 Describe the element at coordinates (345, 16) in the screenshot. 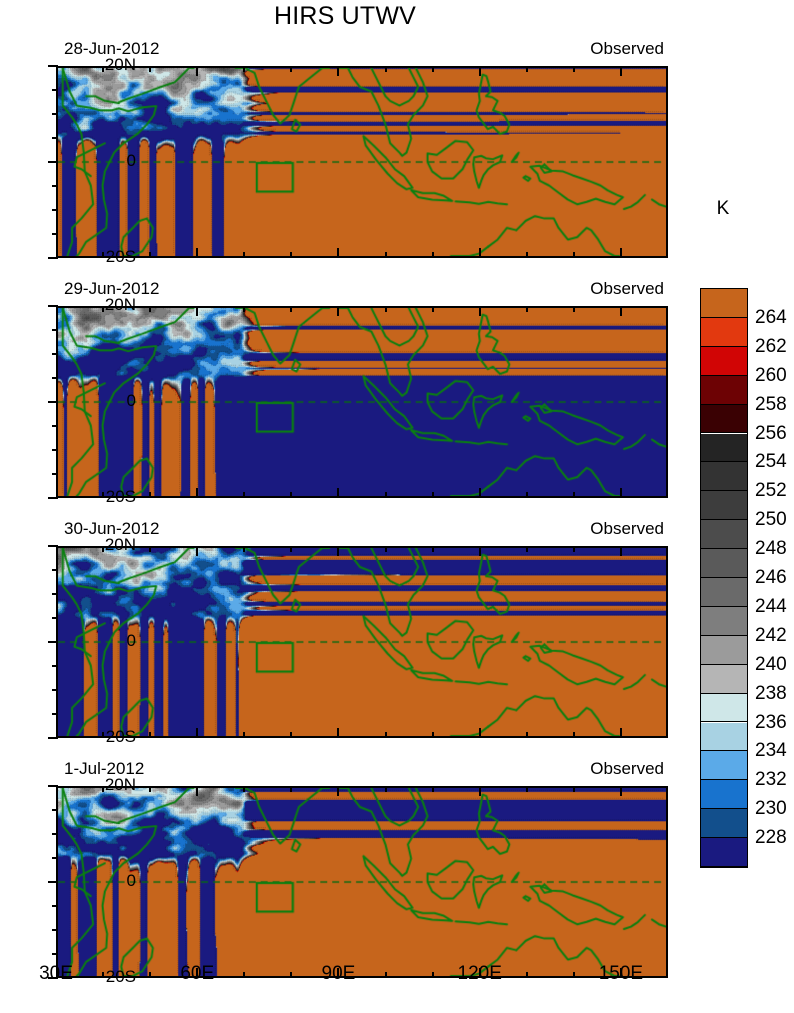

I see `page-title: HIRS UTWV` at that location.